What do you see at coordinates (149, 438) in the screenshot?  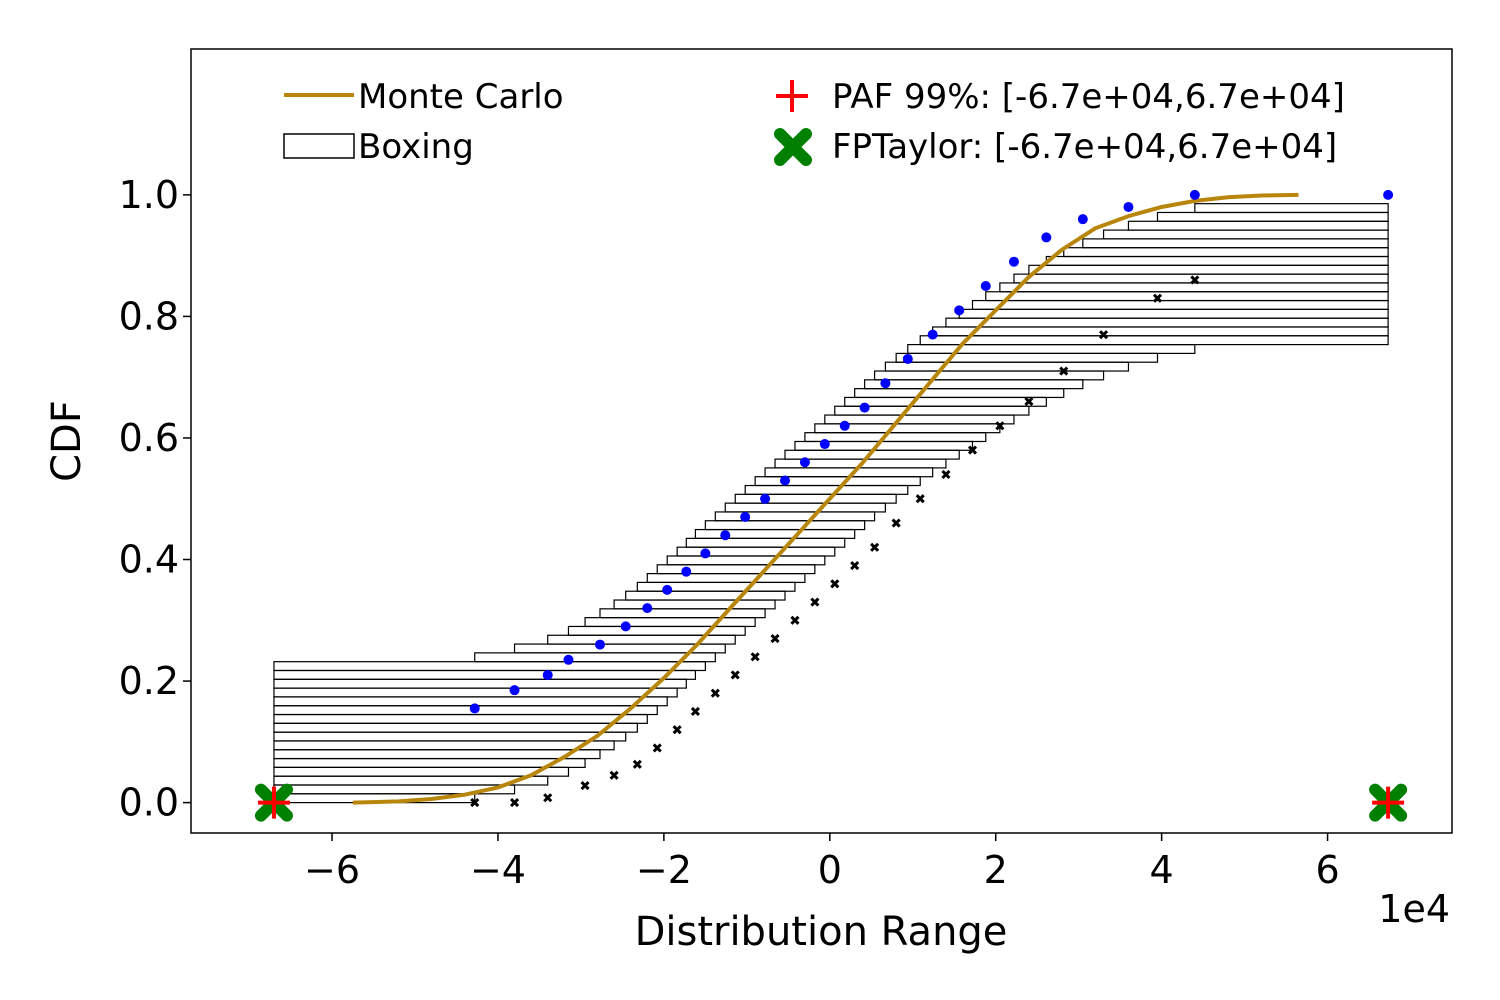 I see `y-tick-label: 0.6` at bounding box center [149, 438].